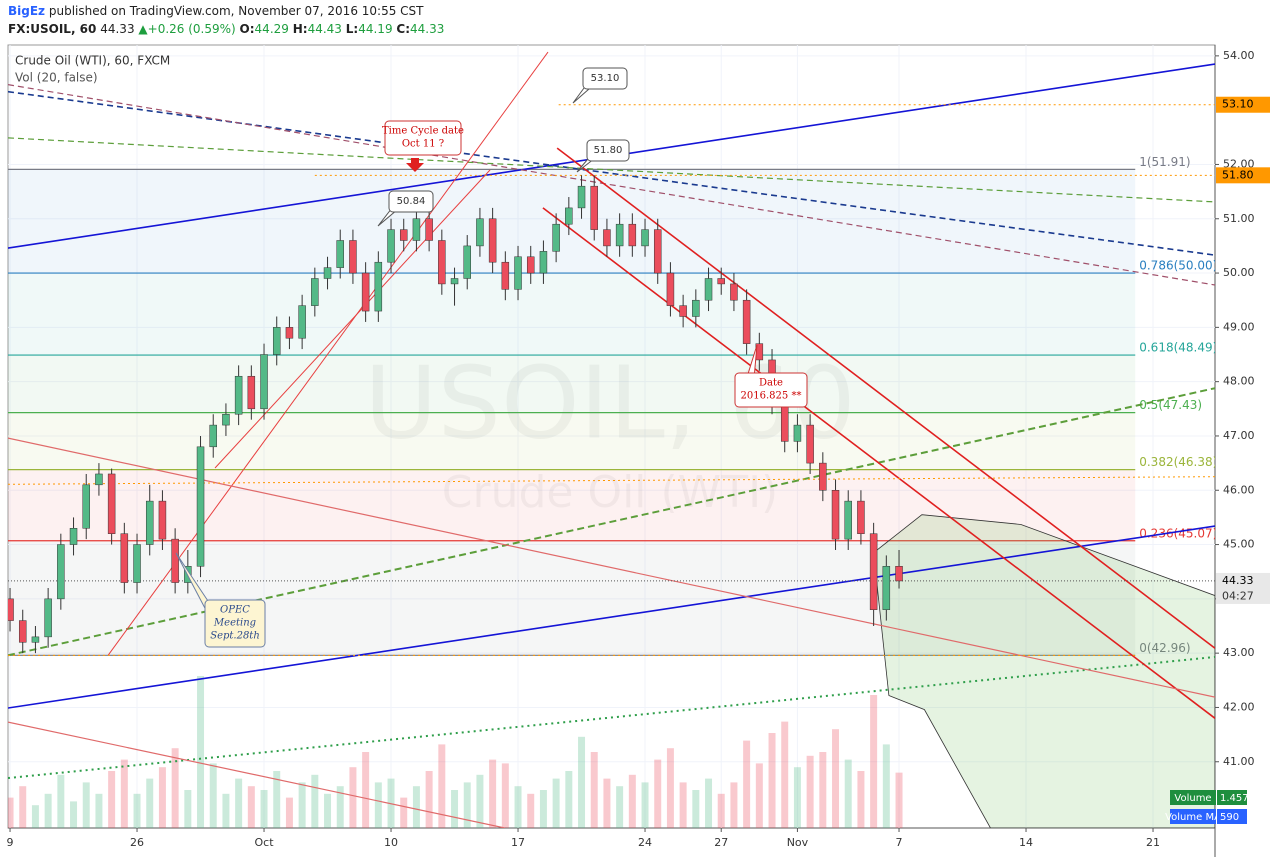 The image size is (1270, 857). What do you see at coordinates (1243, 175) in the screenshot?
I see `price-label-box` at bounding box center [1243, 175].